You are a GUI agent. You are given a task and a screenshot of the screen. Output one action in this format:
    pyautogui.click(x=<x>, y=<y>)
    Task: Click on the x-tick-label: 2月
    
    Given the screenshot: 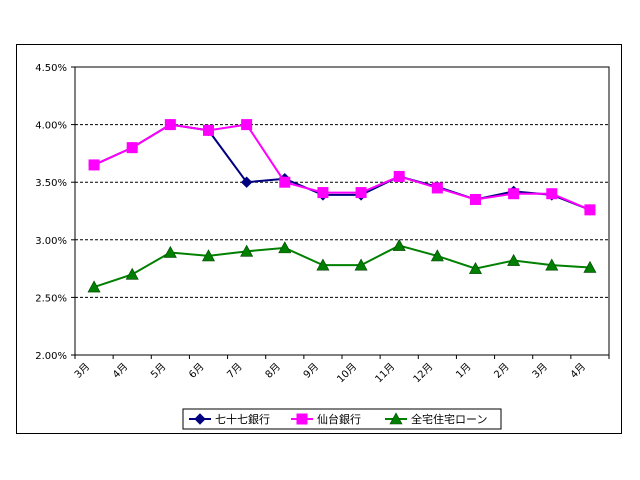 What is the action you would take?
    pyautogui.click(x=502, y=371)
    